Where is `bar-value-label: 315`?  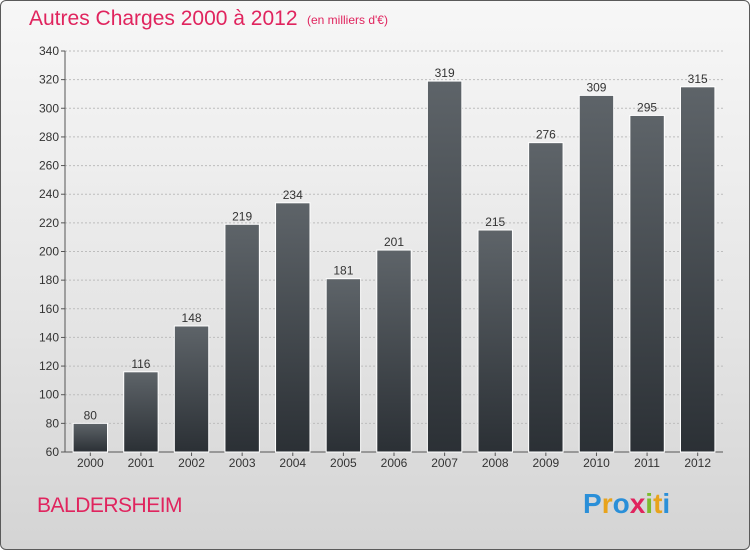
bar-value-label: 315 is located at coordinates (698, 79).